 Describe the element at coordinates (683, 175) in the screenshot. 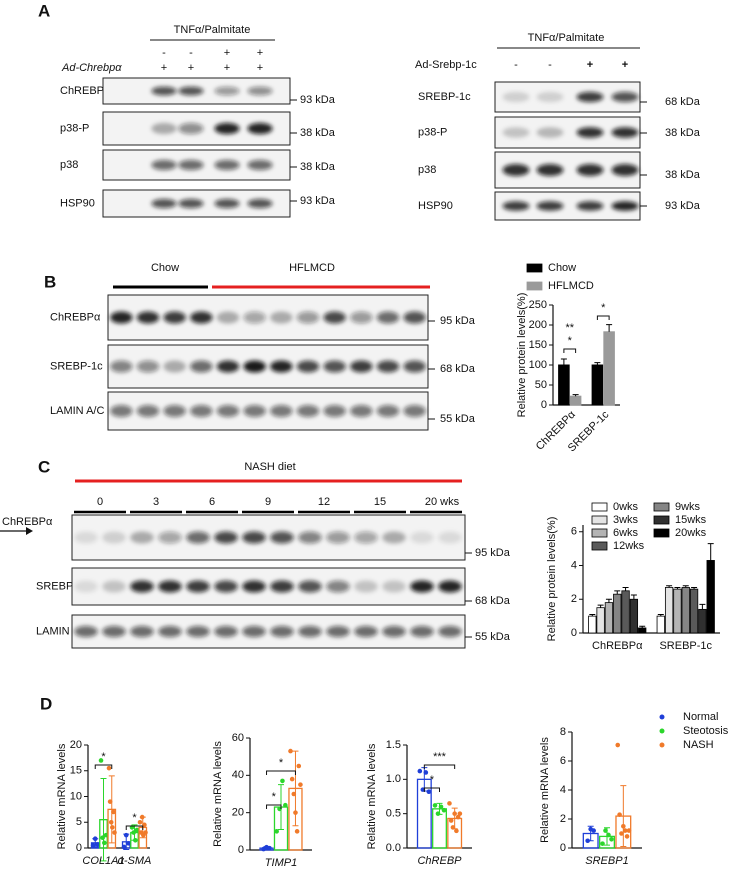

I see `marker-label: 38 kDa` at that location.